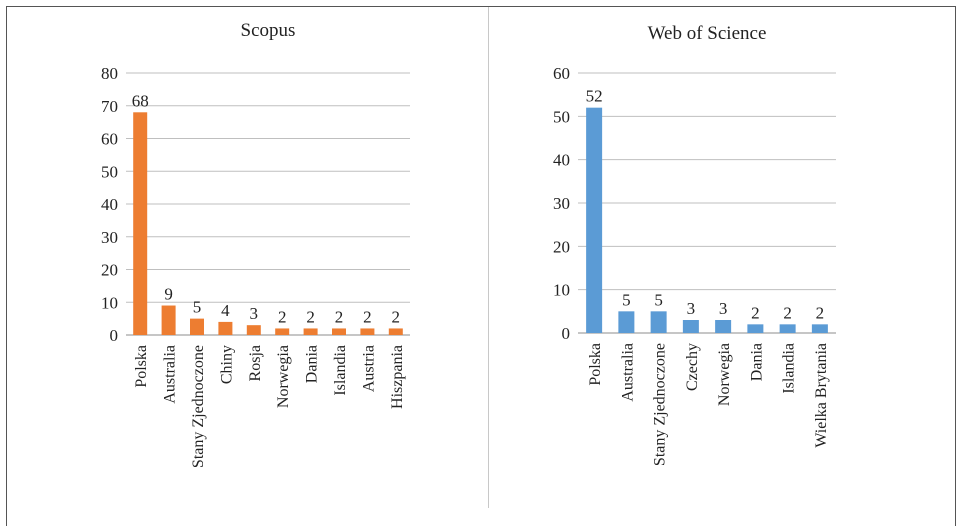  Describe the element at coordinates (561, 203) in the screenshot. I see `wos-y-tick-label: 30` at that location.